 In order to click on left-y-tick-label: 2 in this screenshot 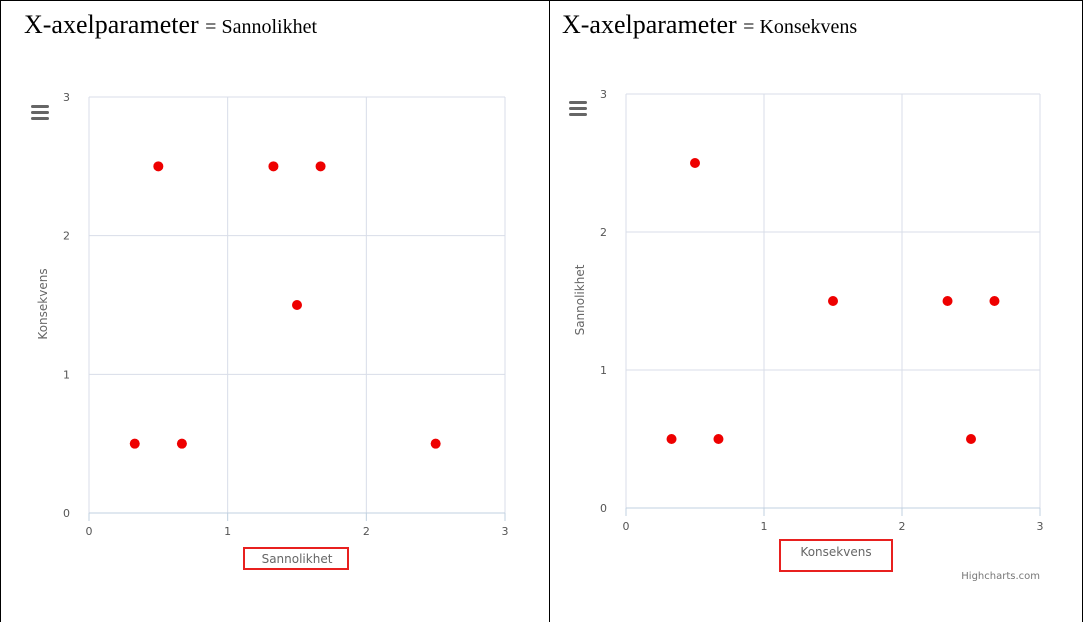, I will do `click(66, 236)`.